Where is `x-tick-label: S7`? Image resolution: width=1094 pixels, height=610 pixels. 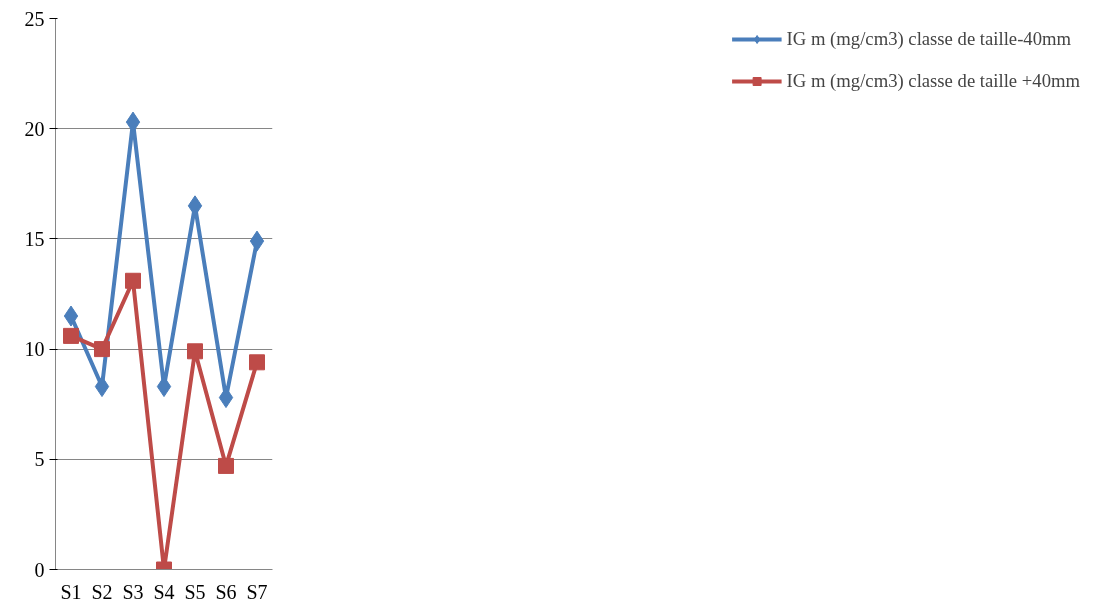 x-tick-label: S7 is located at coordinates (257, 591).